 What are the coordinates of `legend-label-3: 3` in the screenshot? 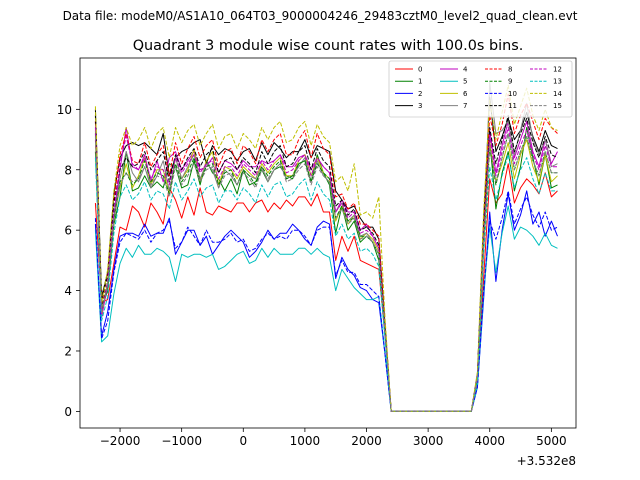 It's located at (420, 106).